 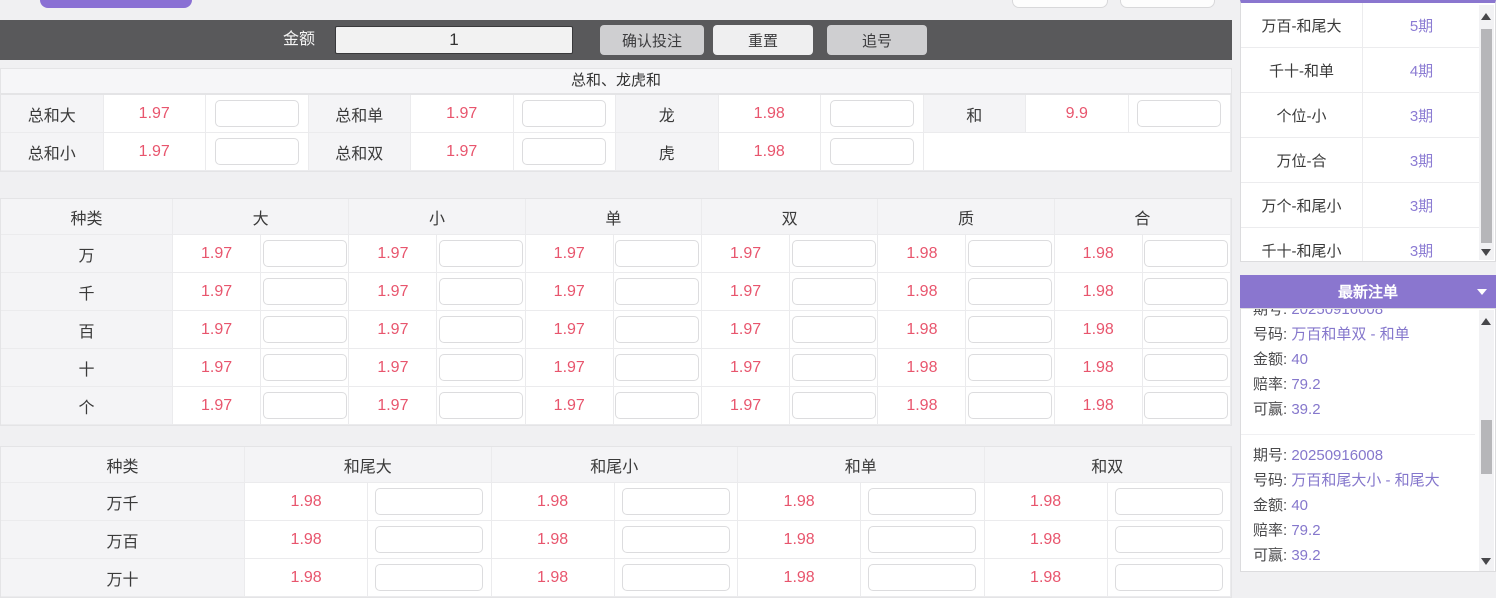 What do you see at coordinates (763, 40) in the screenshot?
I see `reset-button: 重置` at bounding box center [763, 40].